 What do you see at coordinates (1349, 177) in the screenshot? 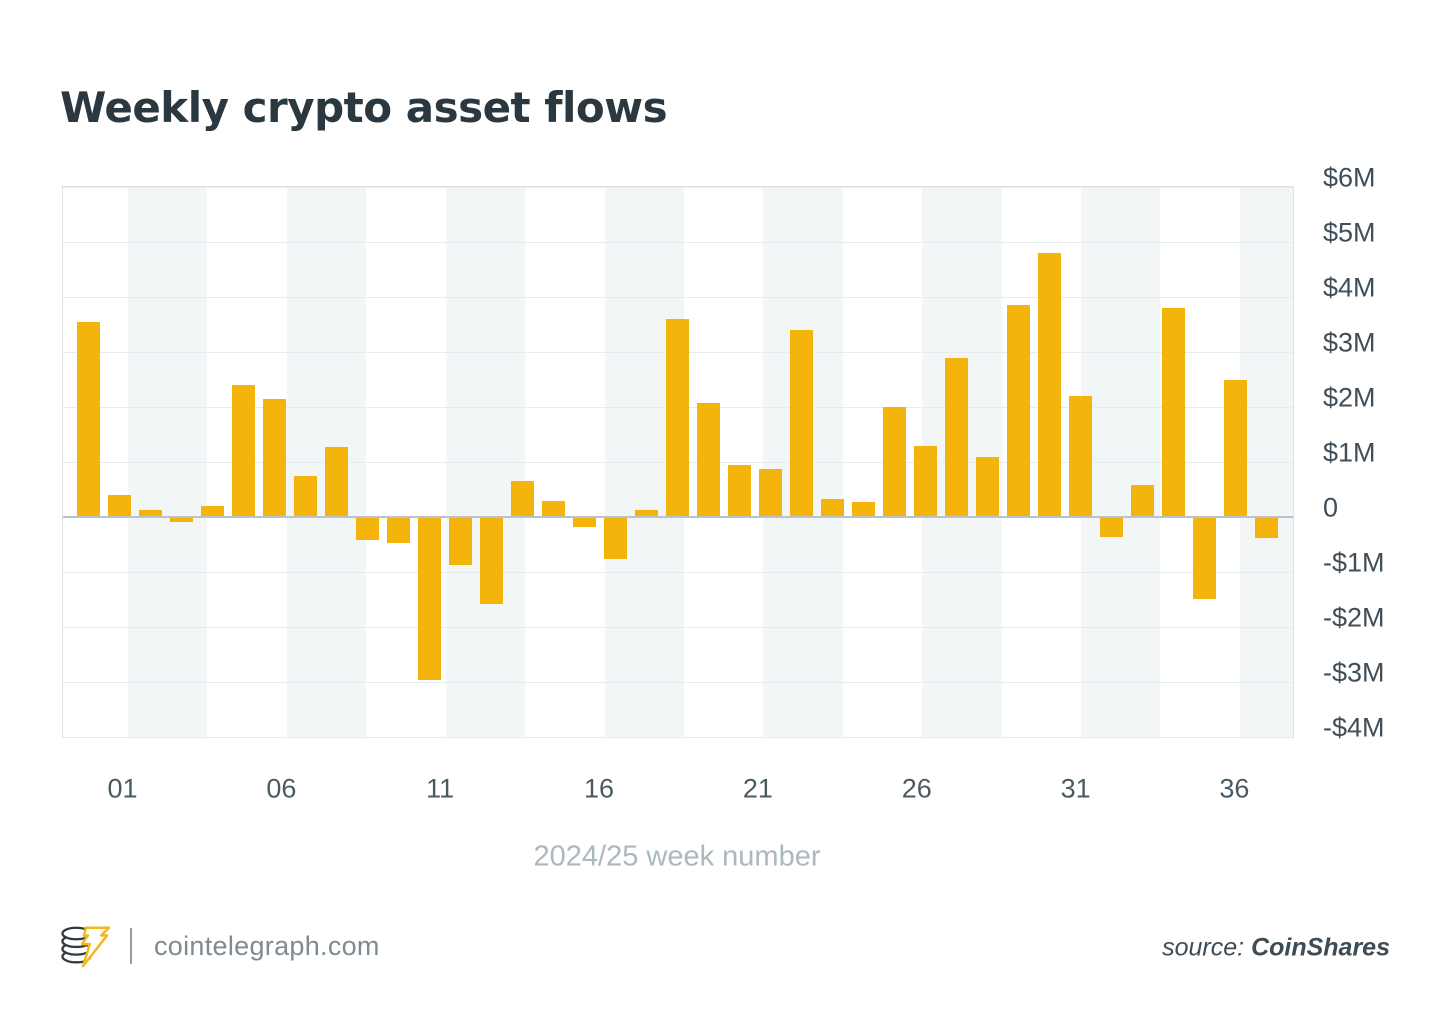
I see `y-tick-label: $6M` at bounding box center [1349, 177].